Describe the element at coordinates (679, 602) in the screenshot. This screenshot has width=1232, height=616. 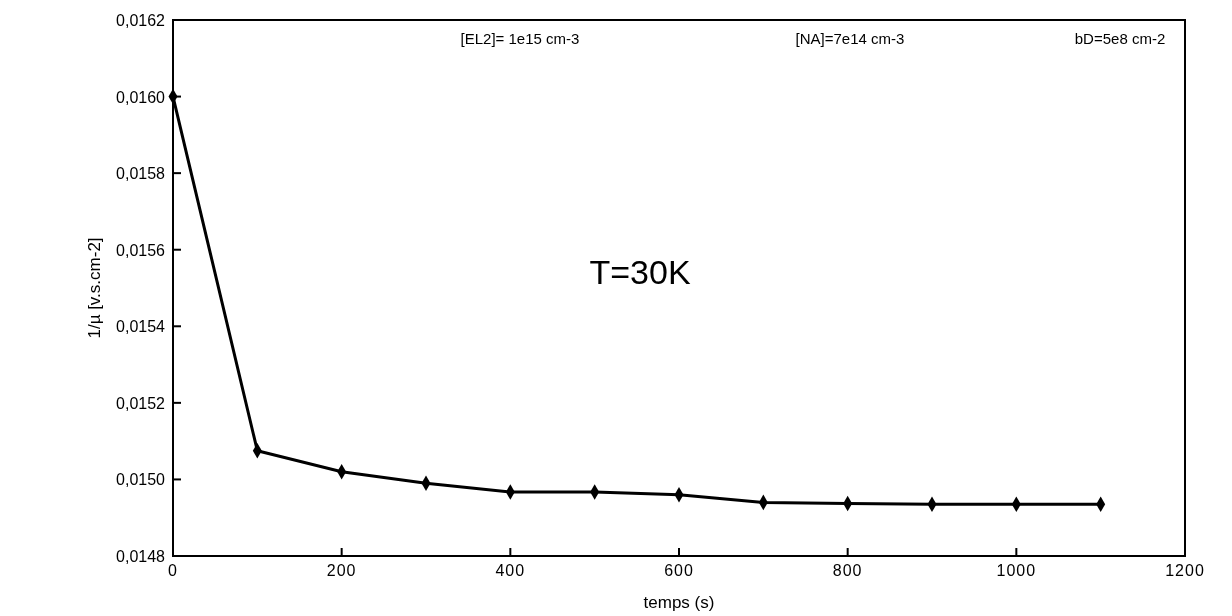
I see `x-axis-title: temps (s)` at that location.